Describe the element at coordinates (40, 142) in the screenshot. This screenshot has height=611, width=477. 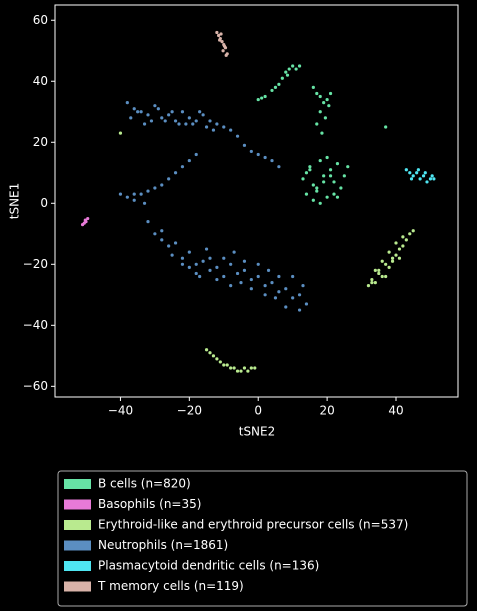
I see `y-tick-label: 20` at that location.